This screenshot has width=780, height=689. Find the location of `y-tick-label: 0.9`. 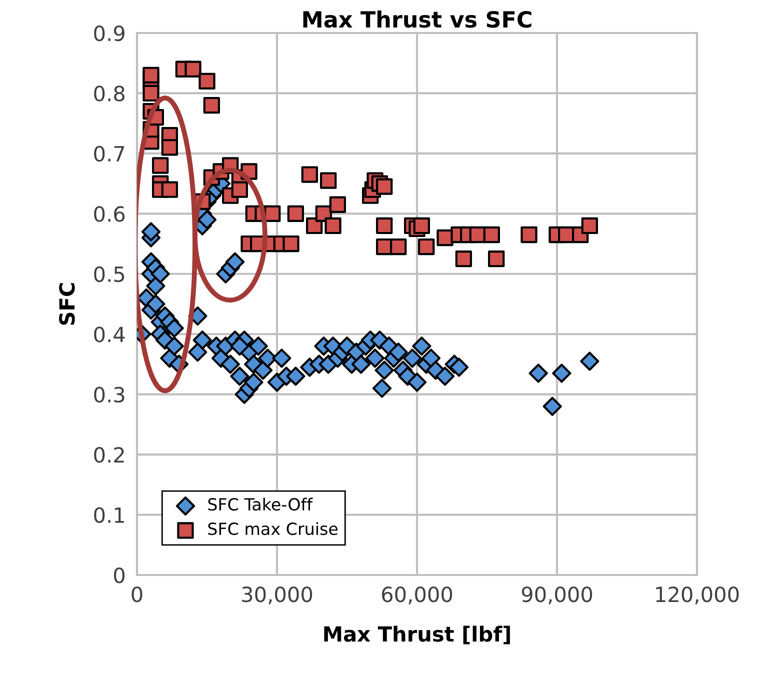

y-tick-label: 0.9 is located at coordinates (109, 33).